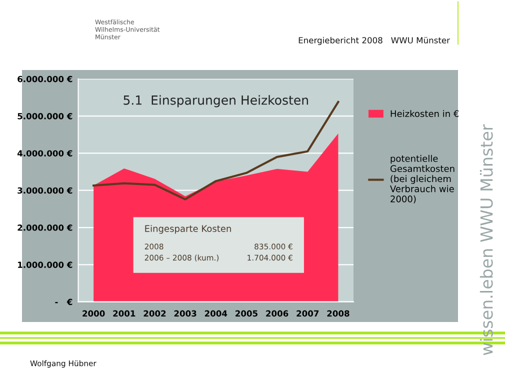 This screenshot has height=374, width=505. I want to click on x-tick-label: 2005, so click(247, 313).